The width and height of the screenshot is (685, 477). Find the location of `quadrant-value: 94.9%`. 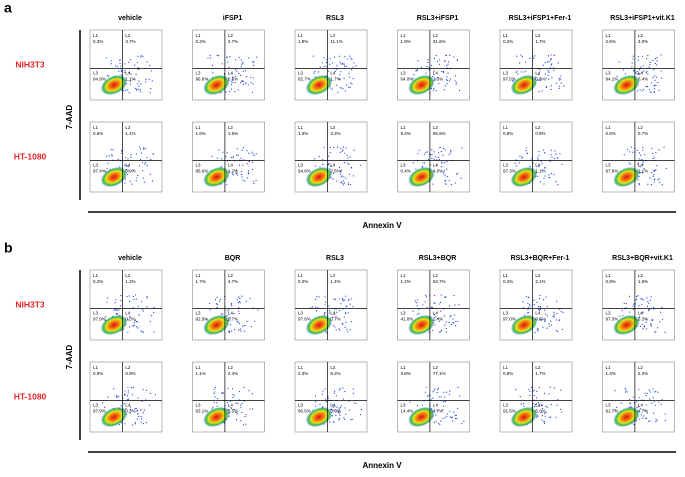

quadrant-value: 94.9% is located at coordinates (99, 79).